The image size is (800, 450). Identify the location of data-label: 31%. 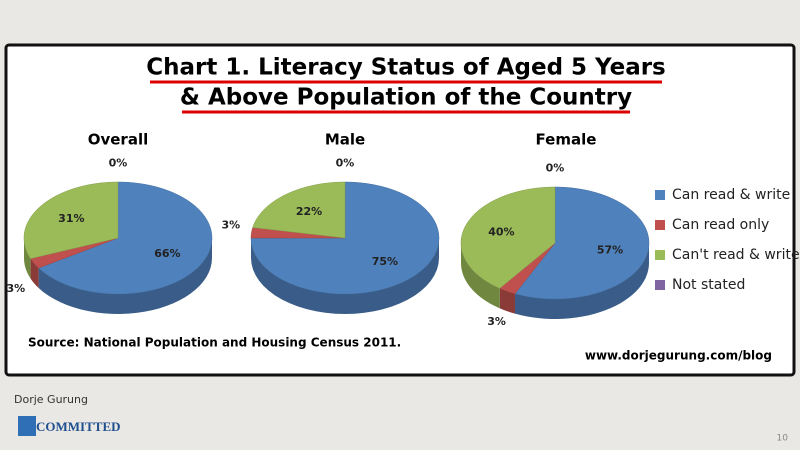
(71, 218).